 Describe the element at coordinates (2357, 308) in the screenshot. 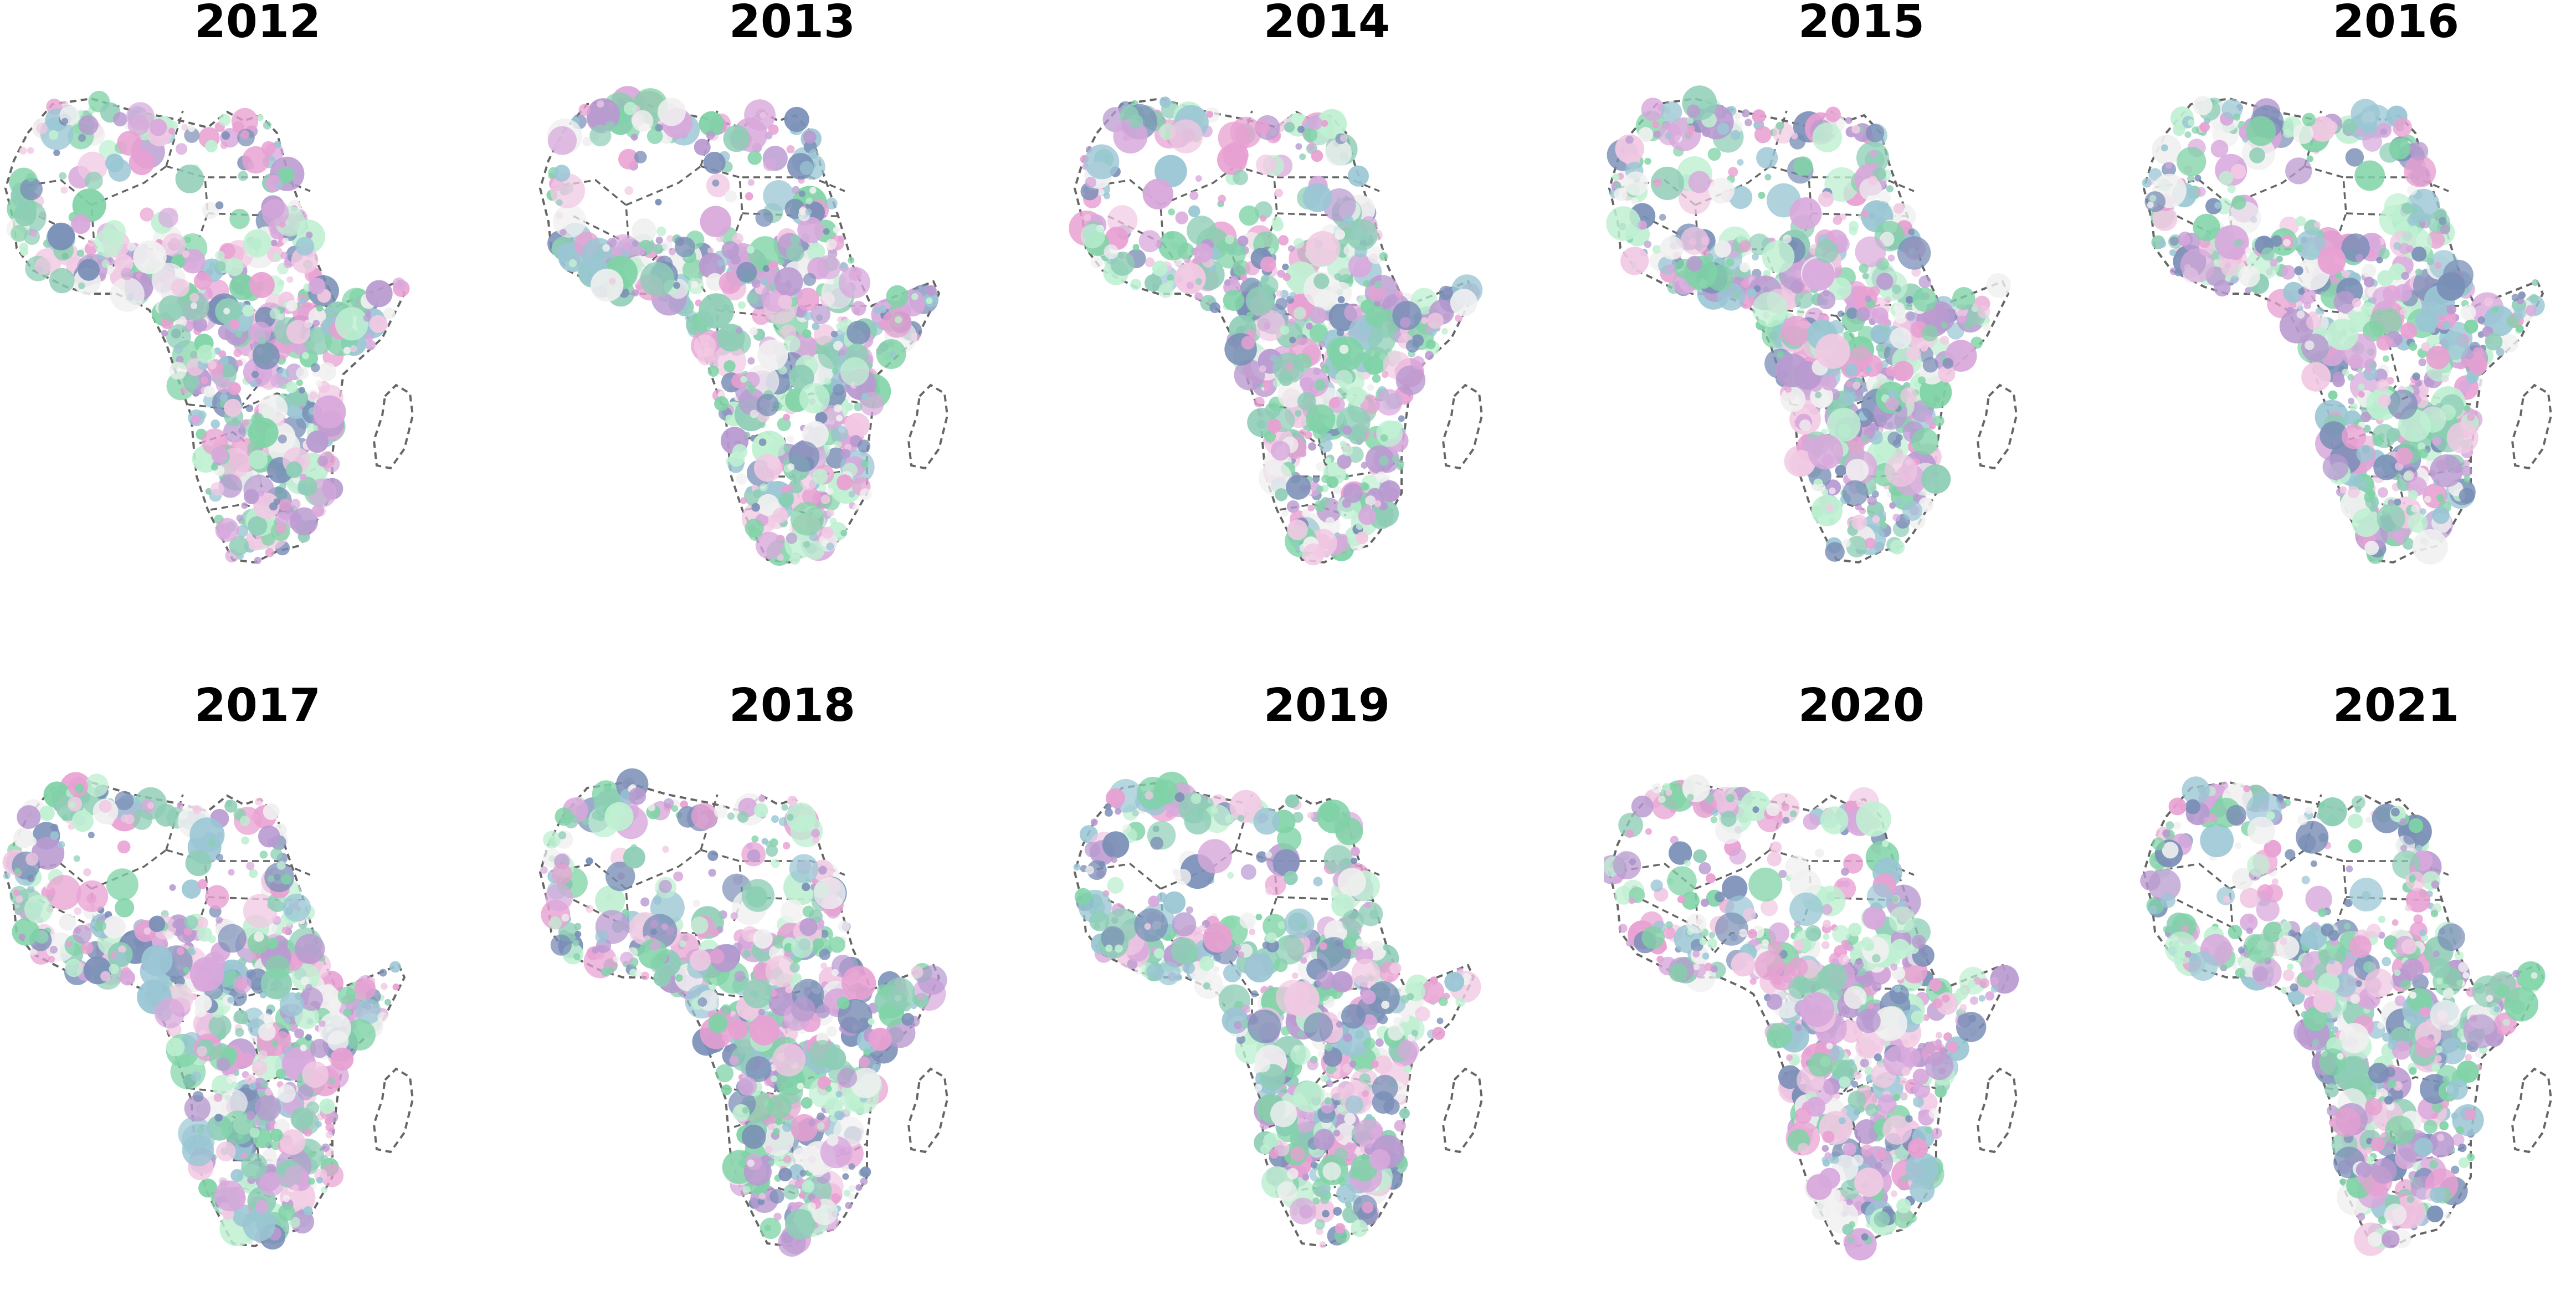

I see `map-panel-2016: 2016` at that location.